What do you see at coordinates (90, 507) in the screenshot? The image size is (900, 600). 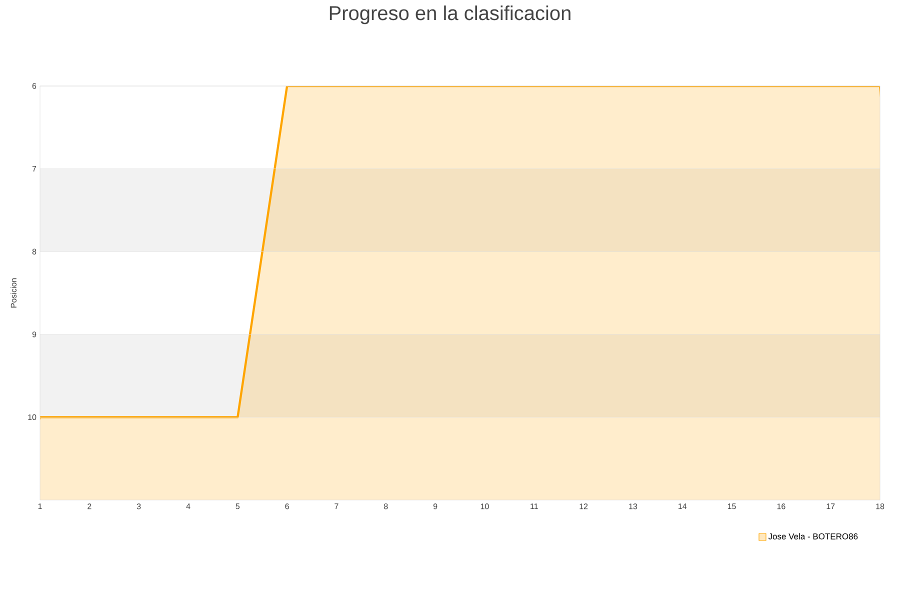 I see `x-tick-label: 2` at bounding box center [90, 507].